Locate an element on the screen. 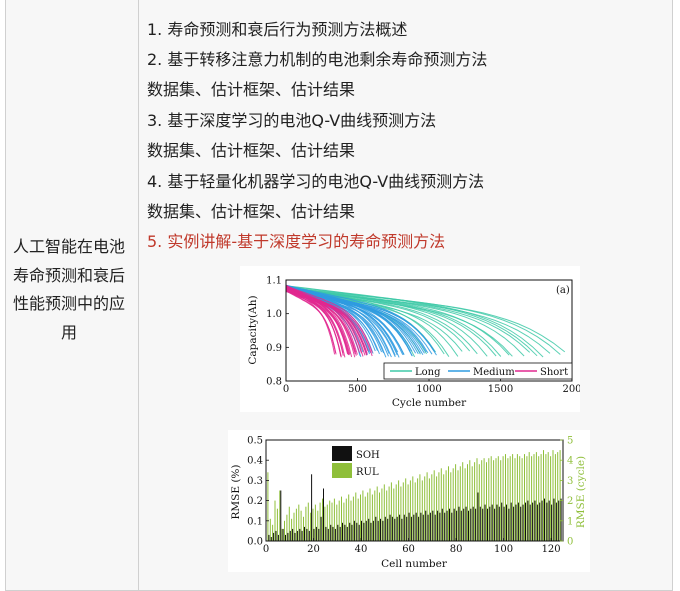 The width and height of the screenshot is (680, 591). x-tick-label: 100 is located at coordinates (503, 549).